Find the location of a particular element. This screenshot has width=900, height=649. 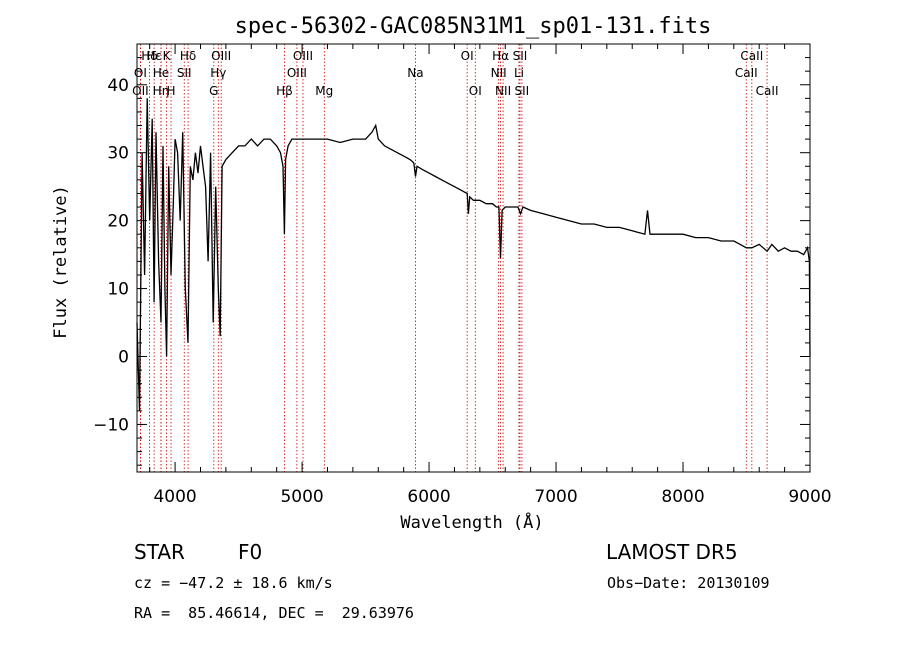

y-tick-label: 40 is located at coordinates (118, 86).